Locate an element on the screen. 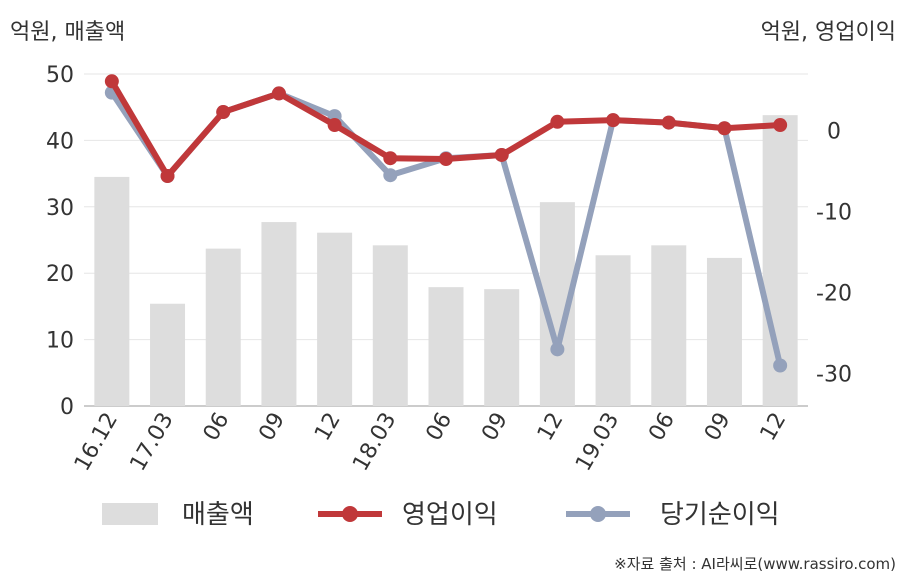 This screenshot has height=580, width=908. legend-label-operating-profit: 영업이익 is located at coordinates (450, 515).